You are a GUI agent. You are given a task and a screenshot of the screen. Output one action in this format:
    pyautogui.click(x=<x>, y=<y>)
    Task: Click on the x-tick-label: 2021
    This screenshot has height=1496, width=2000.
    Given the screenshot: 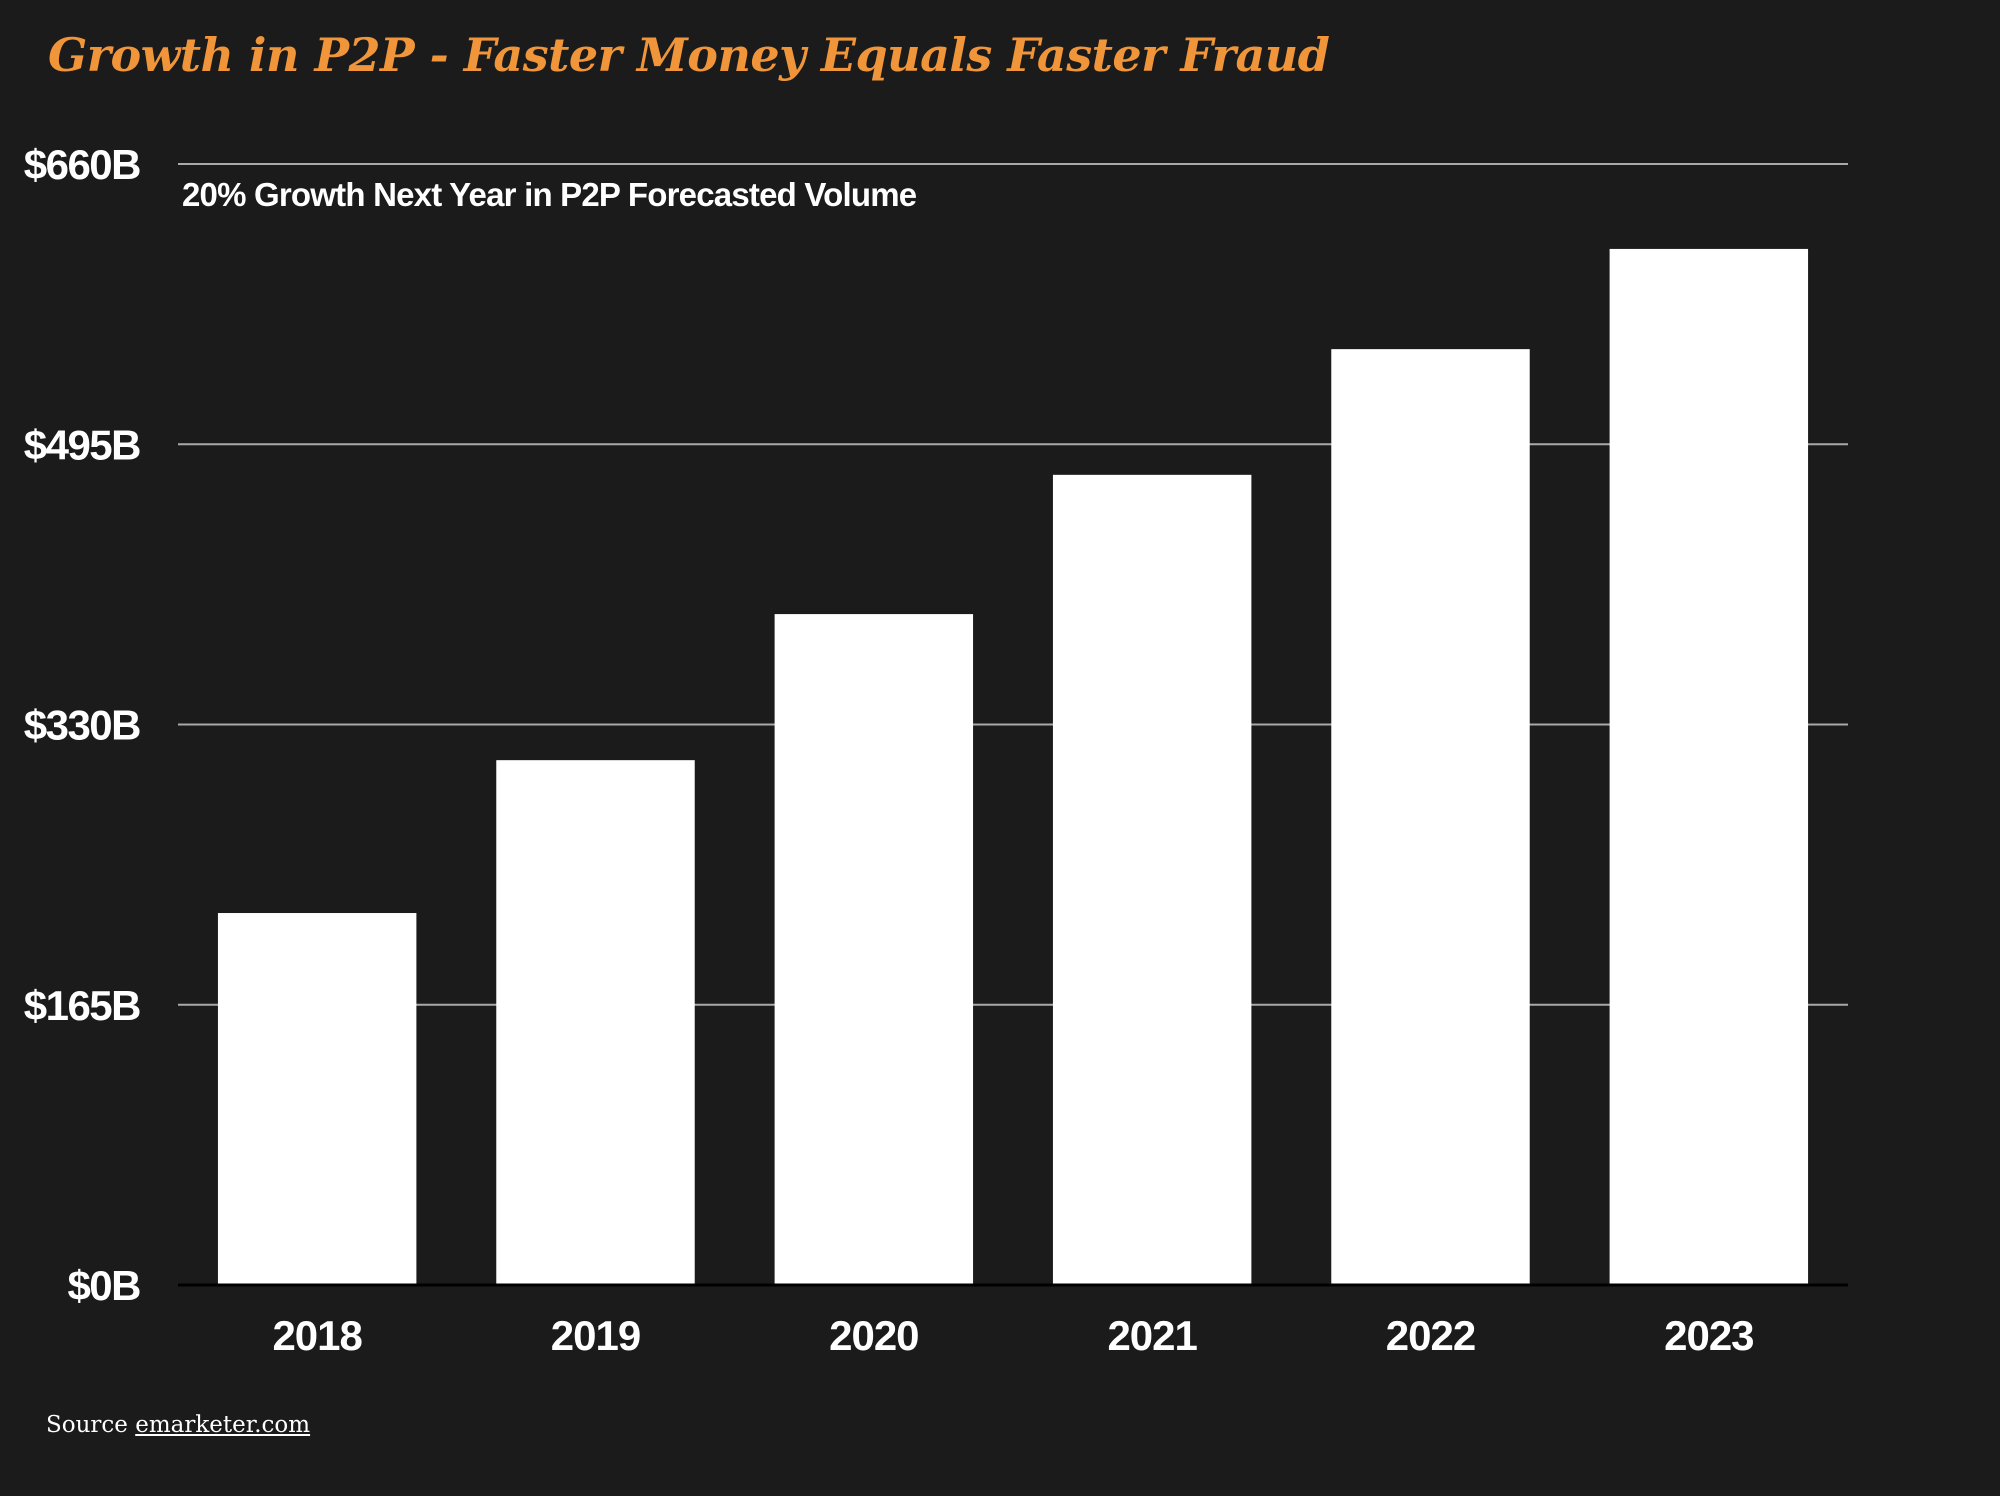 What is the action you would take?
    pyautogui.click(x=1152, y=1335)
    